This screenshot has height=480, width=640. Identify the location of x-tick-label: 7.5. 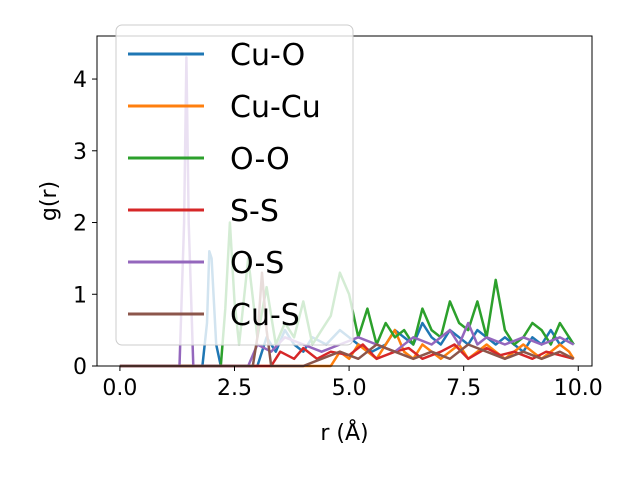
(463, 388).